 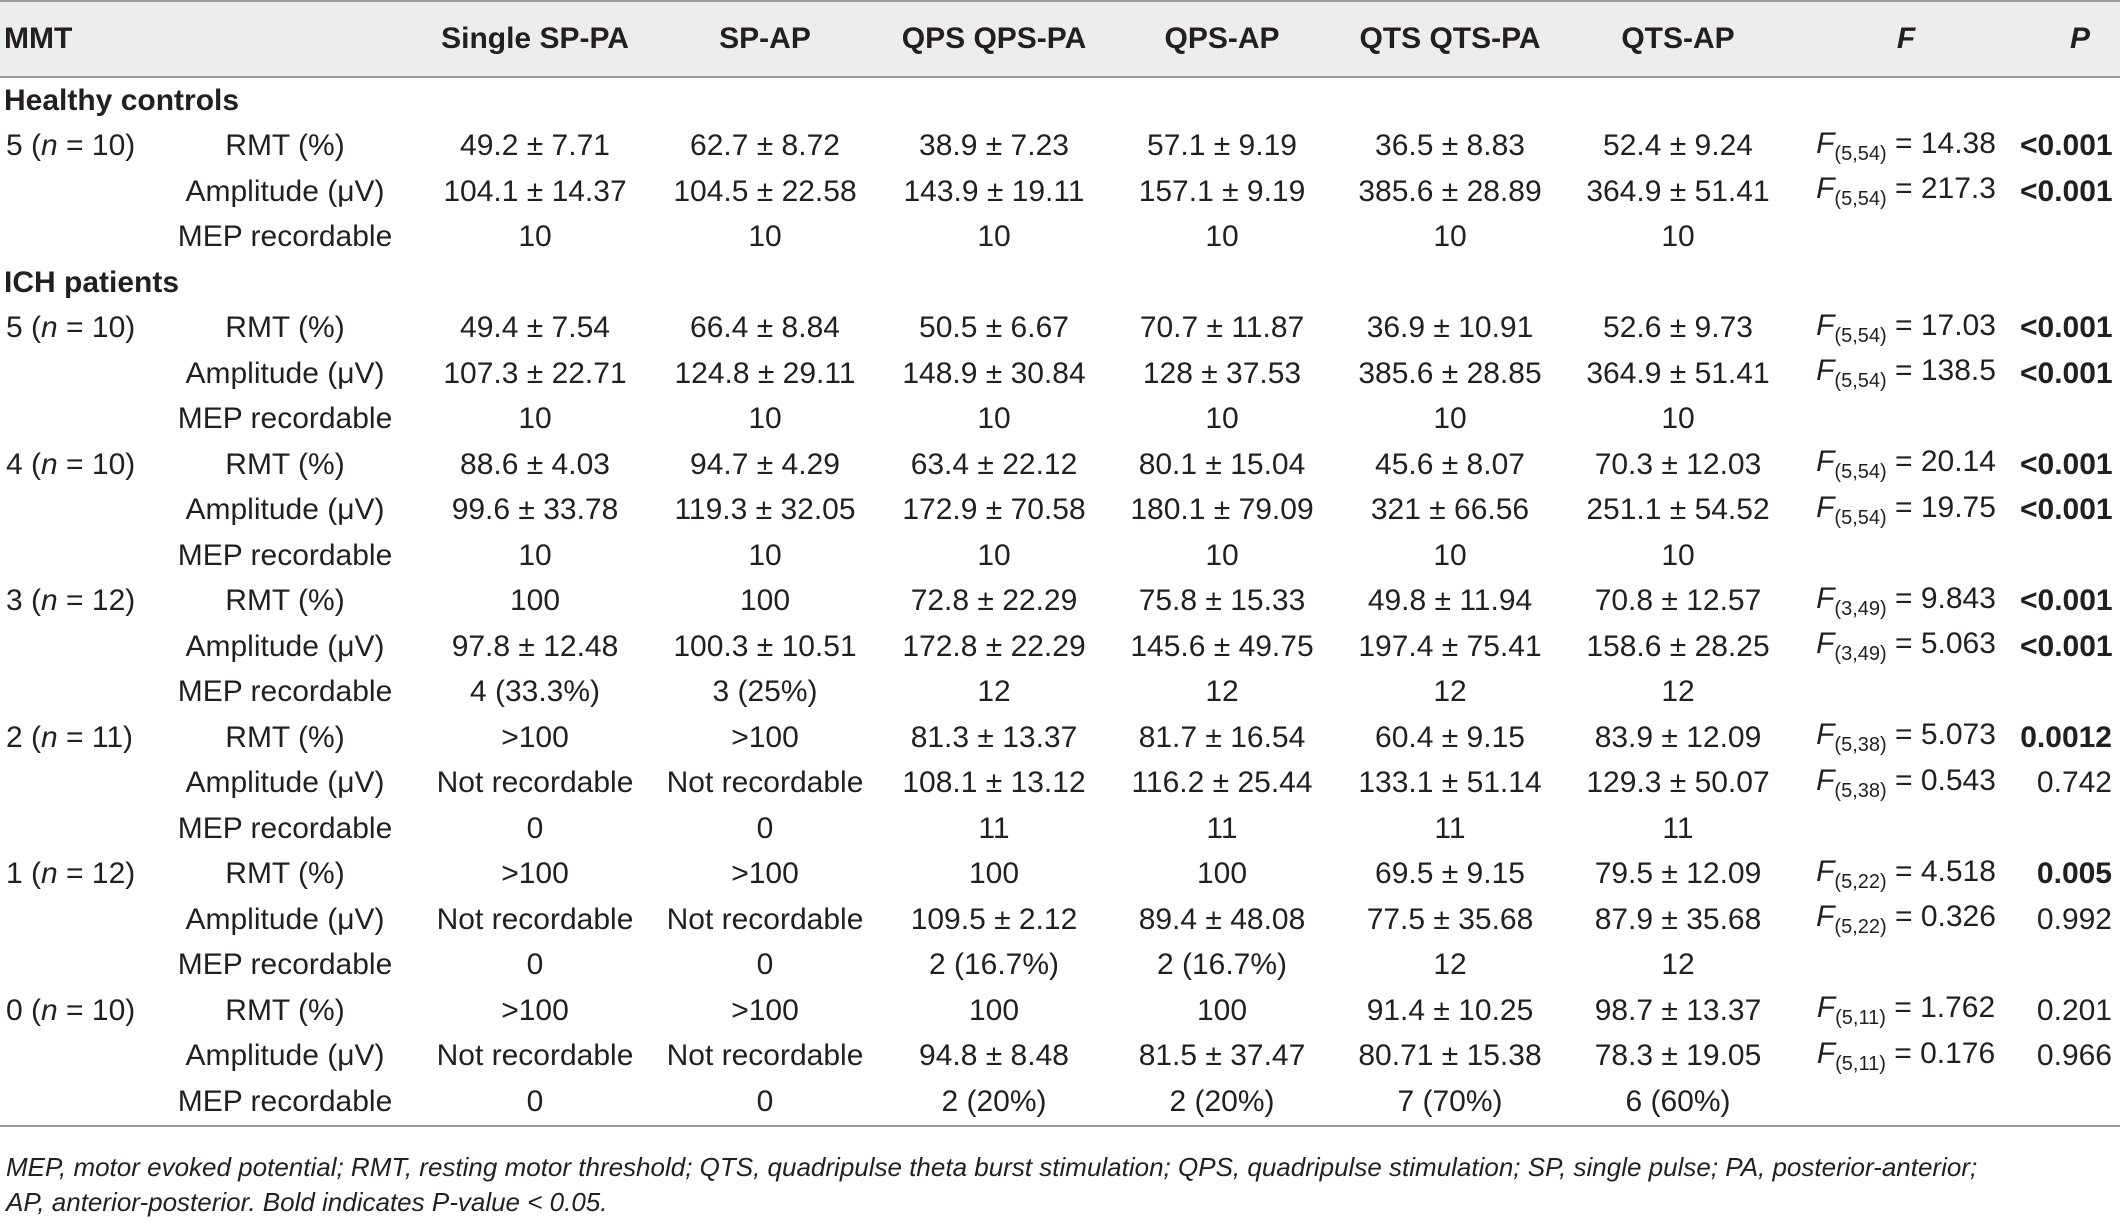 What do you see at coordinates (1222, 737) in the screenshot?
I see `value-cell: 81.7 ± 16.54` at bounding box center [1222, 737].